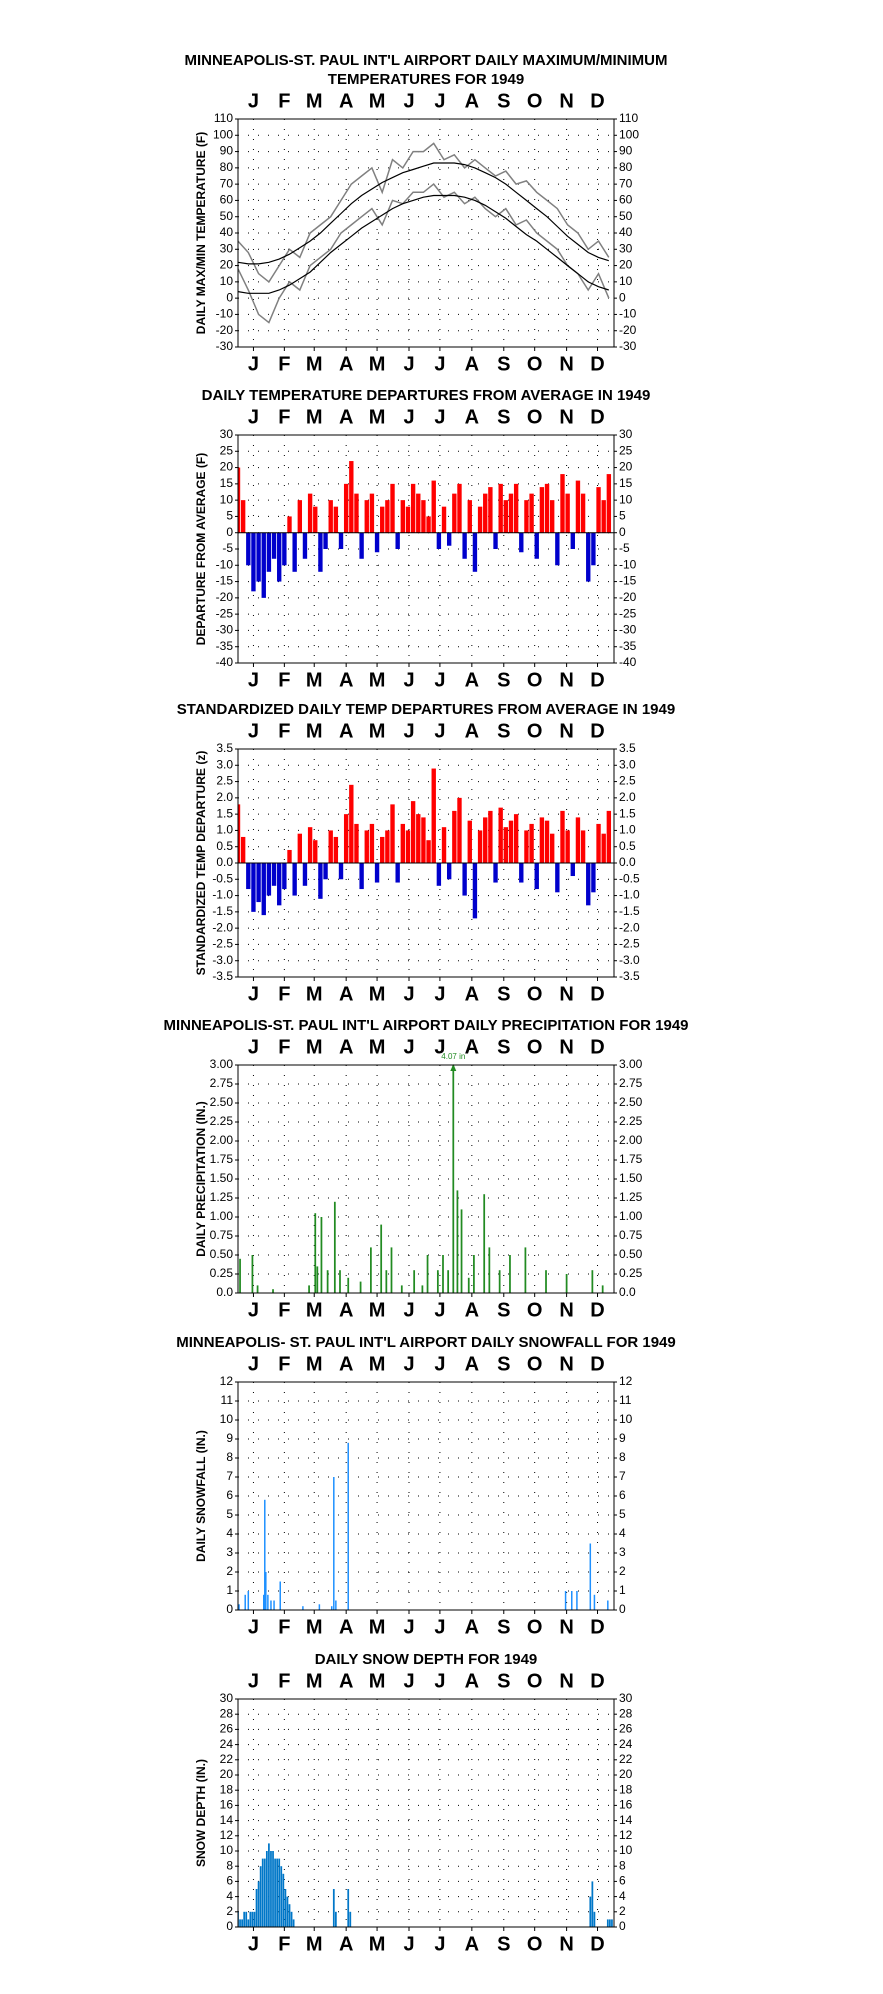 The image size is (883, 1994). What do you see at coordinates (631, 1102) in the screenshot?
I see `y-tick-label: 2.50` at bounding box center [631, 1102].